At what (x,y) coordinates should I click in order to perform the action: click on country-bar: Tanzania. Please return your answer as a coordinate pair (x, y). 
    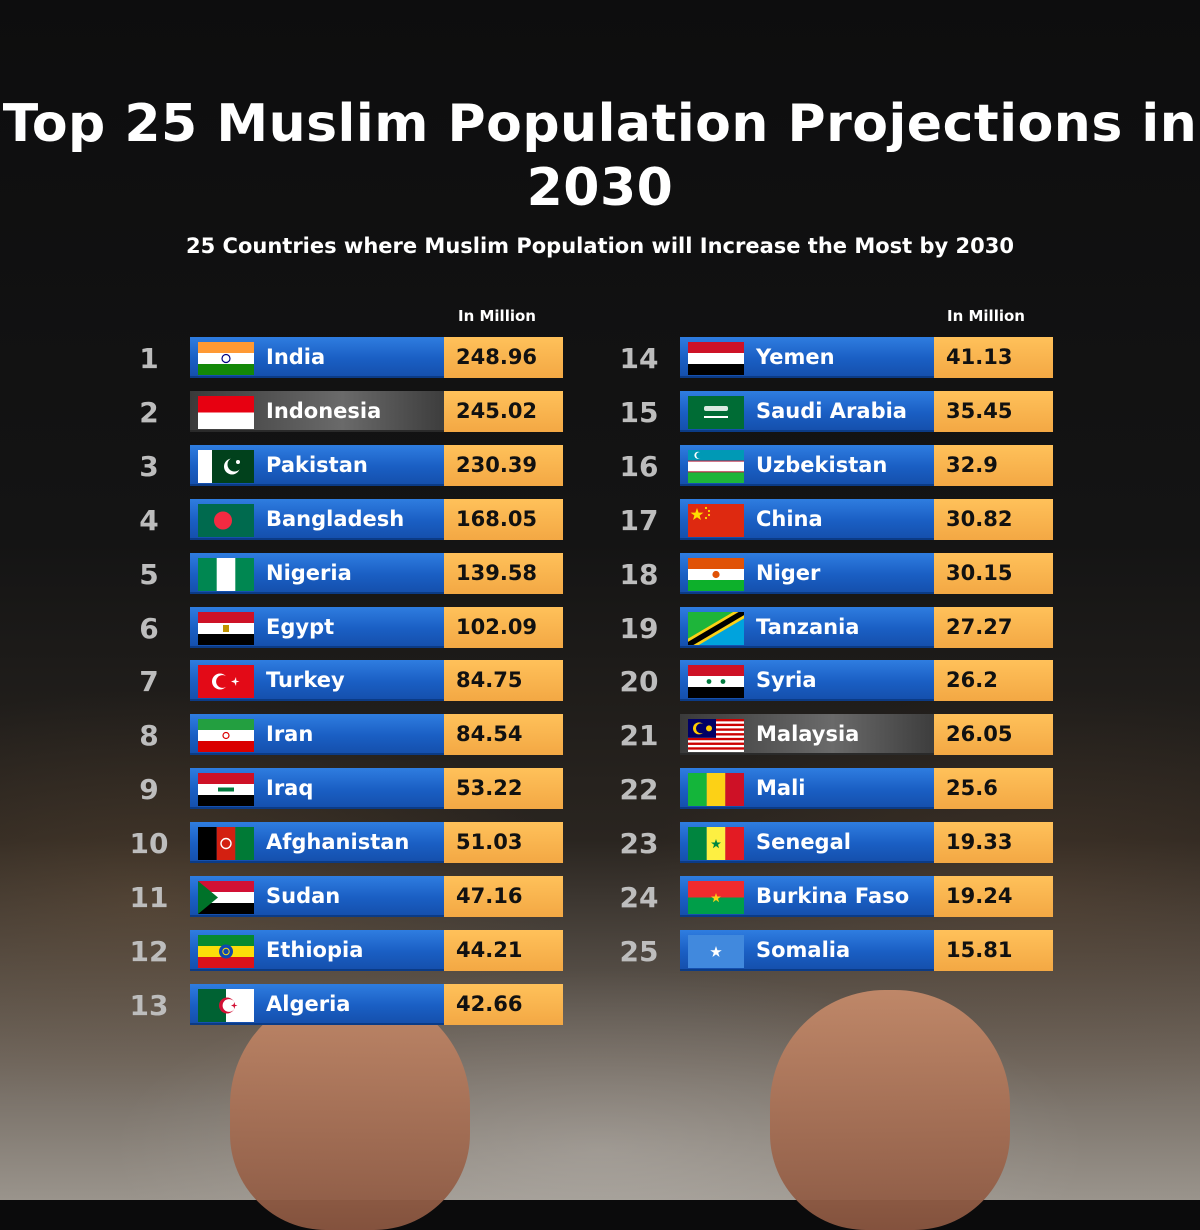
    Looking at the image, I should click on (807, 627).